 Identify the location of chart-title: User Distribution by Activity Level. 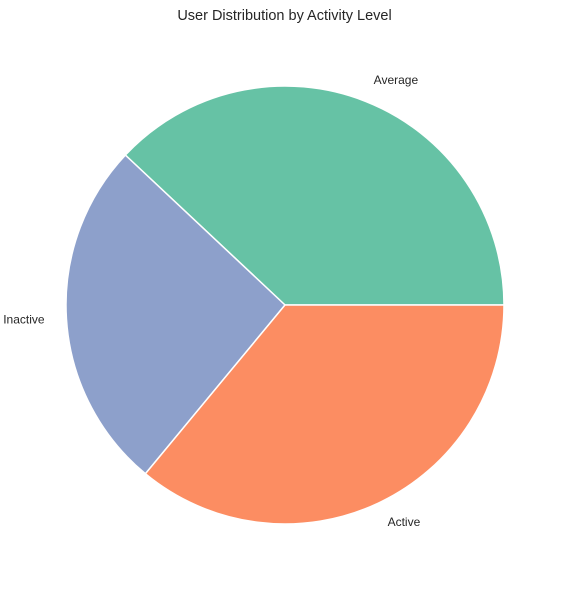
(284, 16).